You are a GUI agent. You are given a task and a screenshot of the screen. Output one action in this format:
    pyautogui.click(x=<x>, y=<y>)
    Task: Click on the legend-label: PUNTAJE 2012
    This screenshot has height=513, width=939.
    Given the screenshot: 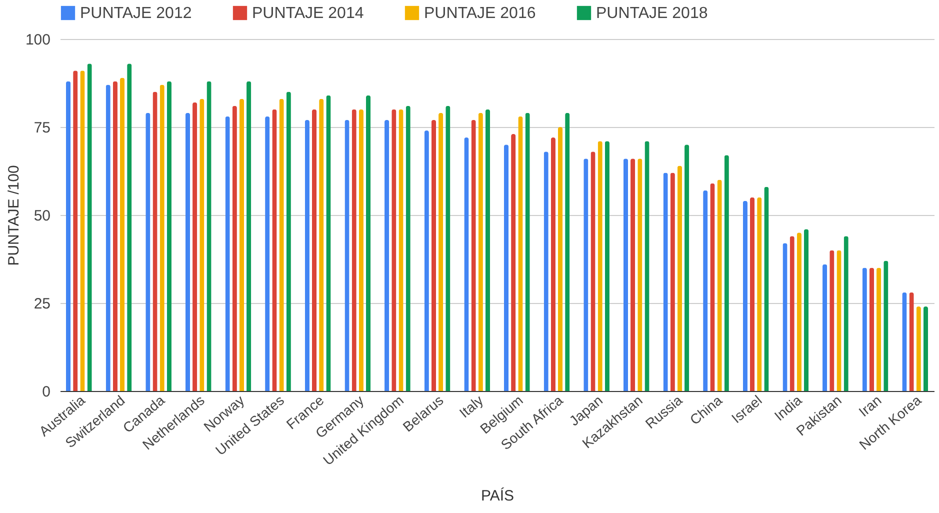 What is the action you would take?
    pyautogui.click(x=136, y=13)
    